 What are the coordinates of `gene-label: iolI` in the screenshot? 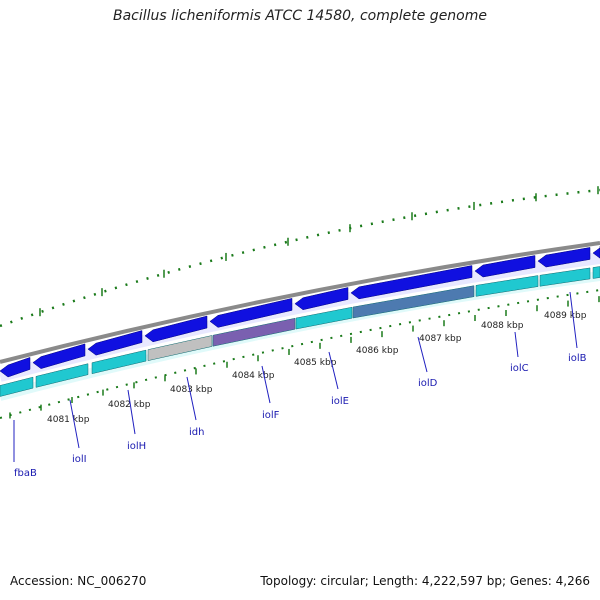 It's located at (79, 459).